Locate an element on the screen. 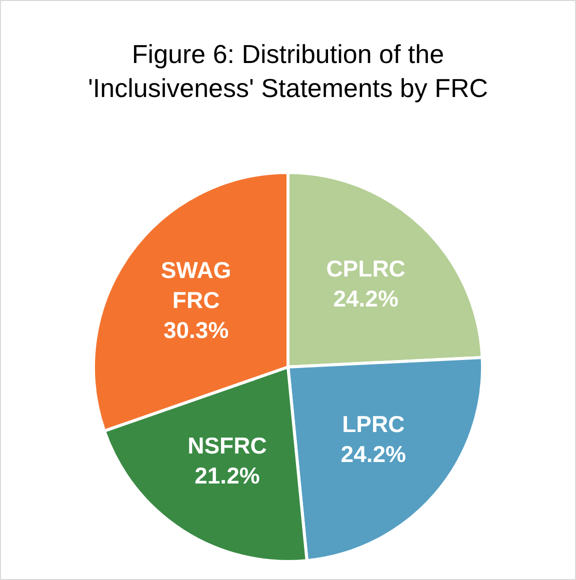 The width and height of the screenshot is (576, 580). slice-label: LPRC is located at coordinates (373, 424).